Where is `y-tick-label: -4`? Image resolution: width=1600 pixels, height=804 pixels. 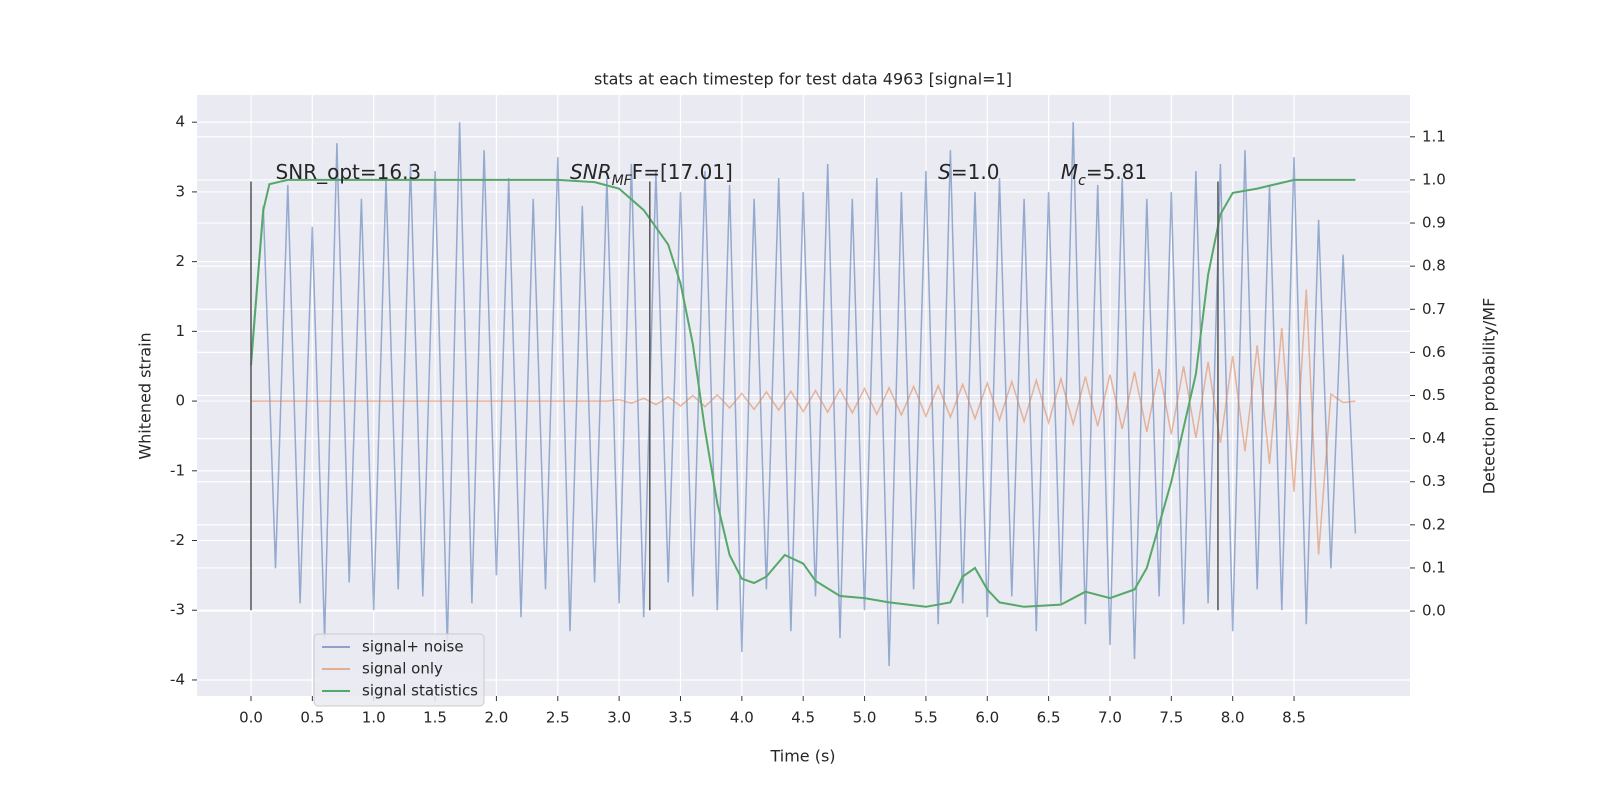
y-tick-label: -4 is located at coordinates (177, 679).